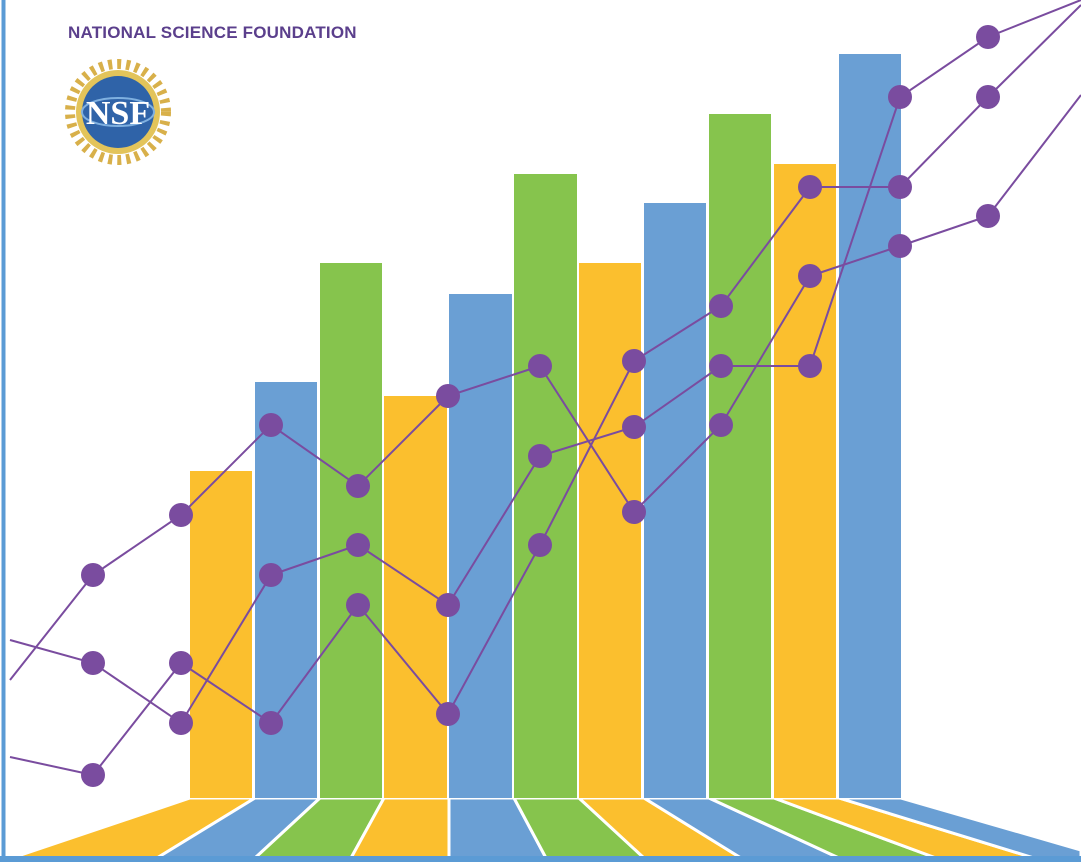  What do you see at coordinates (540, 859) in the screenshot?
I see `border-bottom` at bounding box center [540, 859].